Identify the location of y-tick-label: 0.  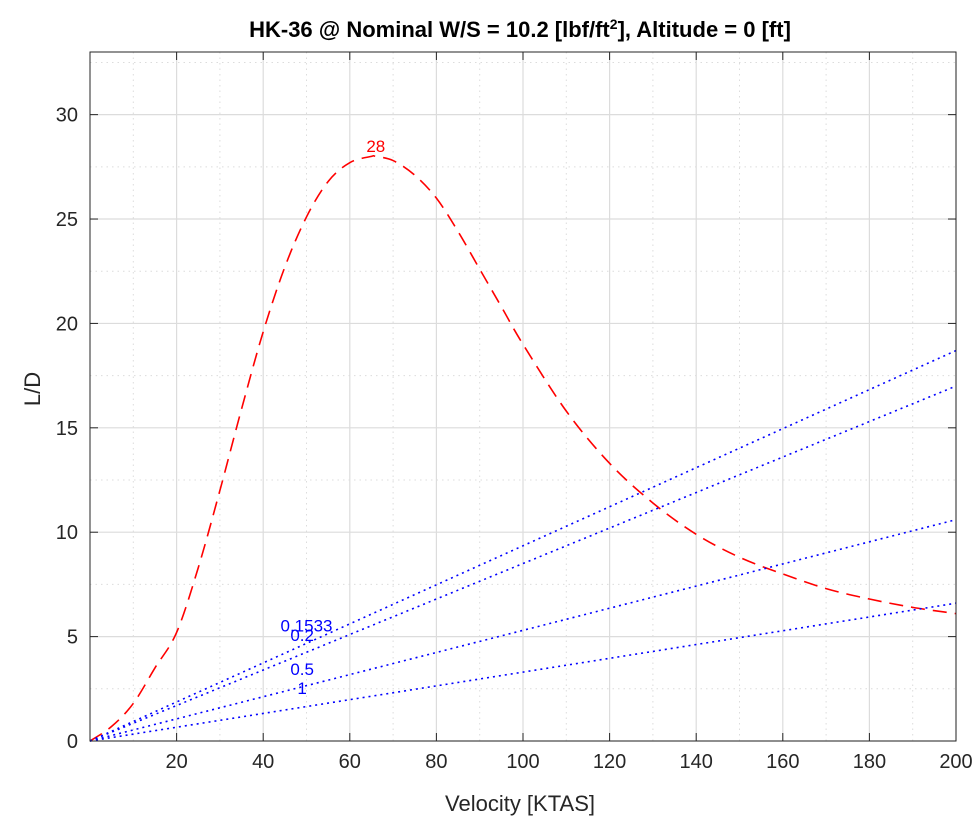
(72, 742).